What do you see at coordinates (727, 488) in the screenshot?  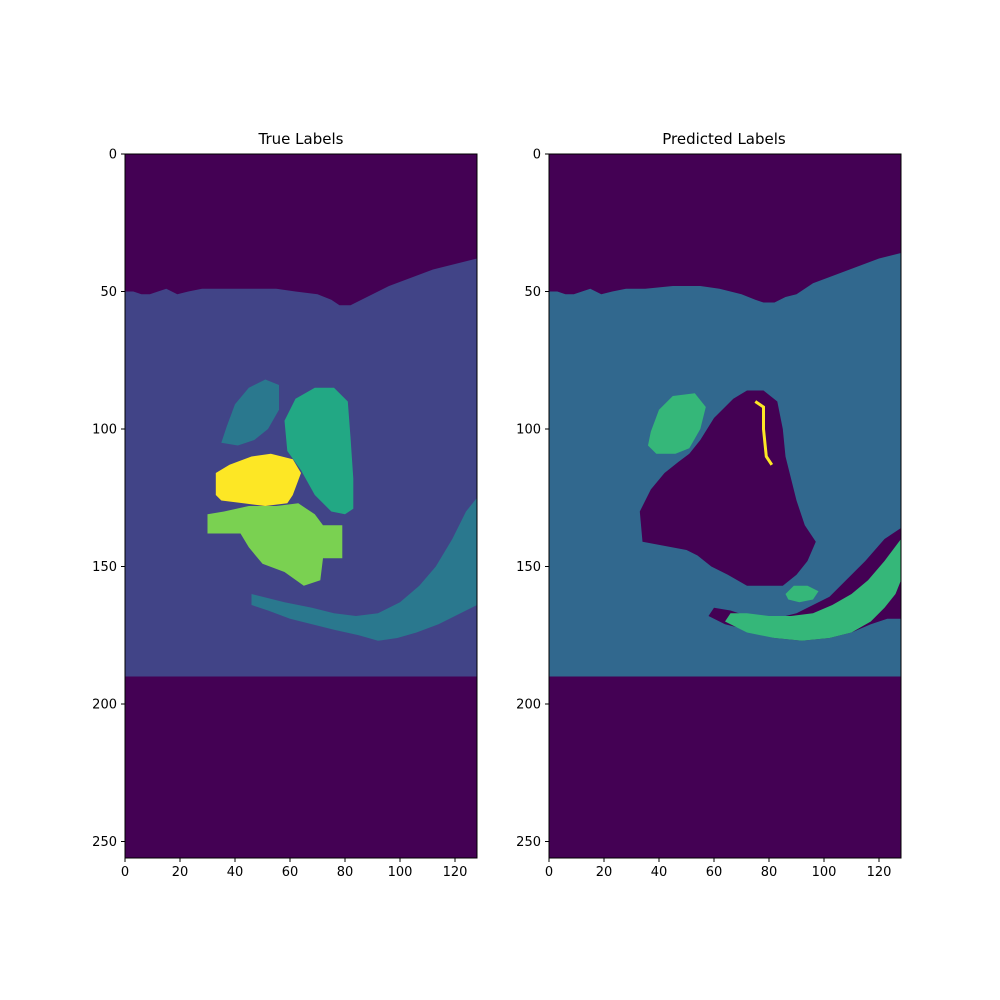 I see `label-region-background` at bounding box center [727, 488].